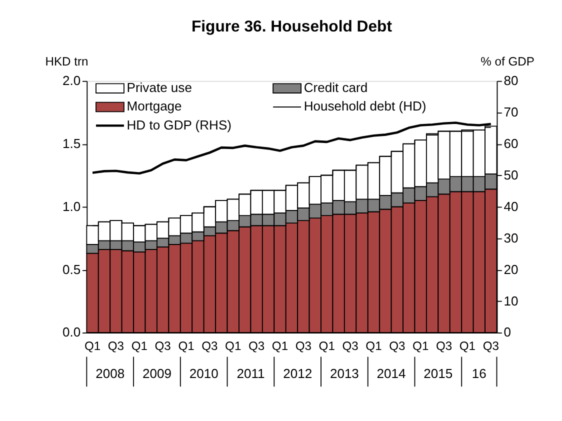  What do you see at coordinates (203, 374) in the screenshot?
I see `text: 2010` at bounding box center [203, 374].